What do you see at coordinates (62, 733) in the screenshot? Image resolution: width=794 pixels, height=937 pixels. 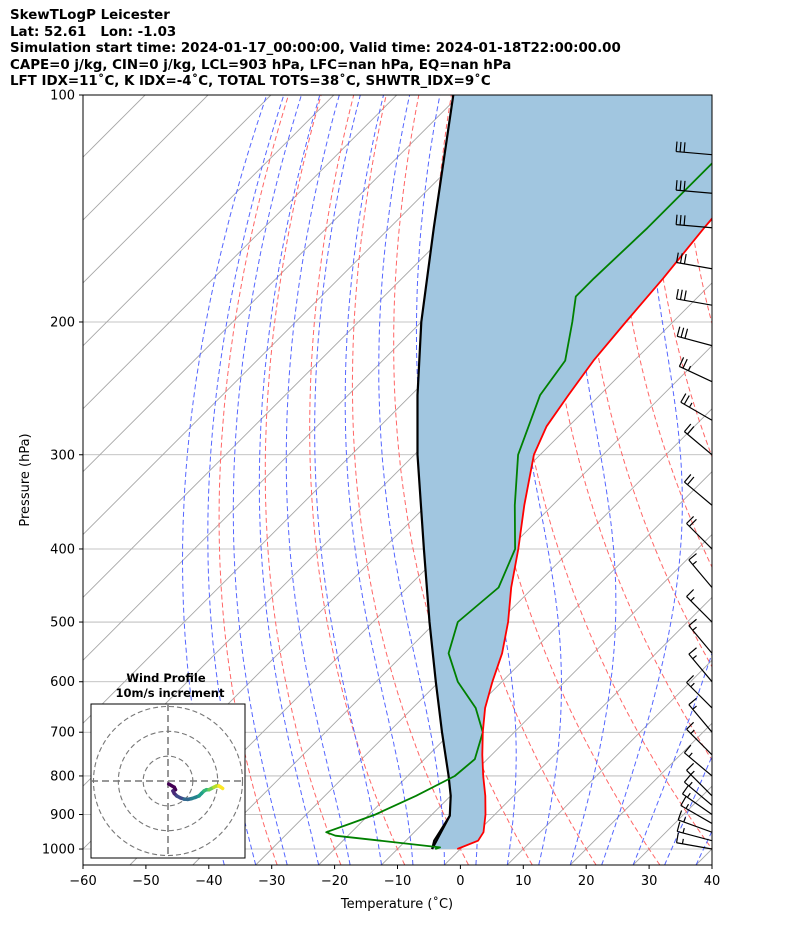 I see `y-tick-label: 700` at bounding box center [62, 733].